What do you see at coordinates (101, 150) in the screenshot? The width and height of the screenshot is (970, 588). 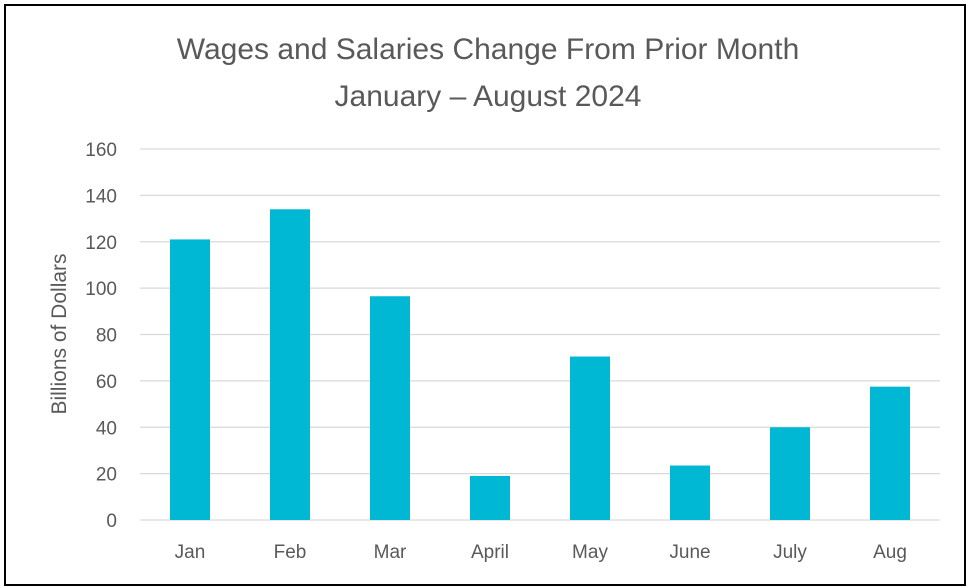 I see `y-tick-label: 160` at bounding box center [101, 150].